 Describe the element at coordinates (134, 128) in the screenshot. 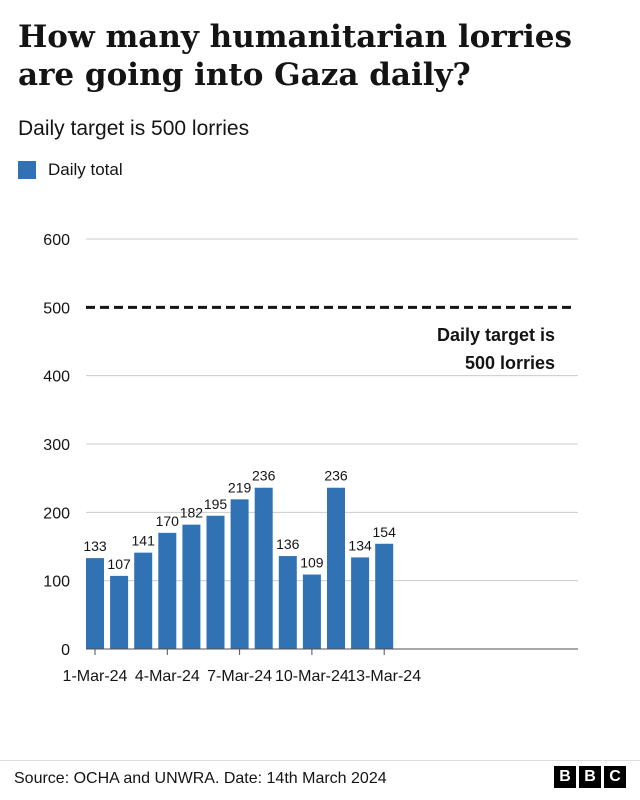

I see `chart-subtitle: Daily target is 500 lorries` at that location.